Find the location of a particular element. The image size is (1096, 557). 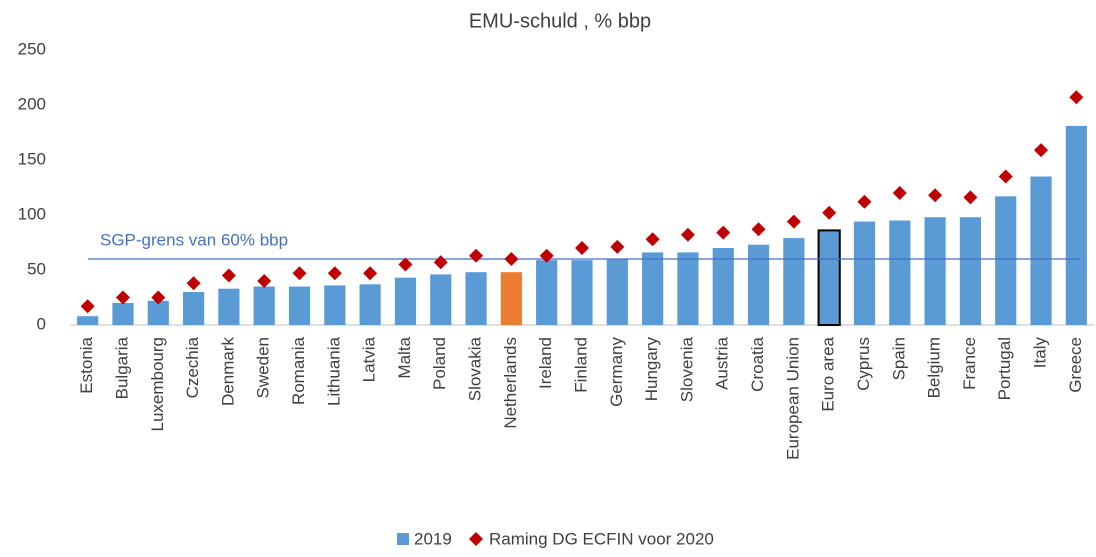

x-tick-label: Denmark is located at coordinates (227, 371).